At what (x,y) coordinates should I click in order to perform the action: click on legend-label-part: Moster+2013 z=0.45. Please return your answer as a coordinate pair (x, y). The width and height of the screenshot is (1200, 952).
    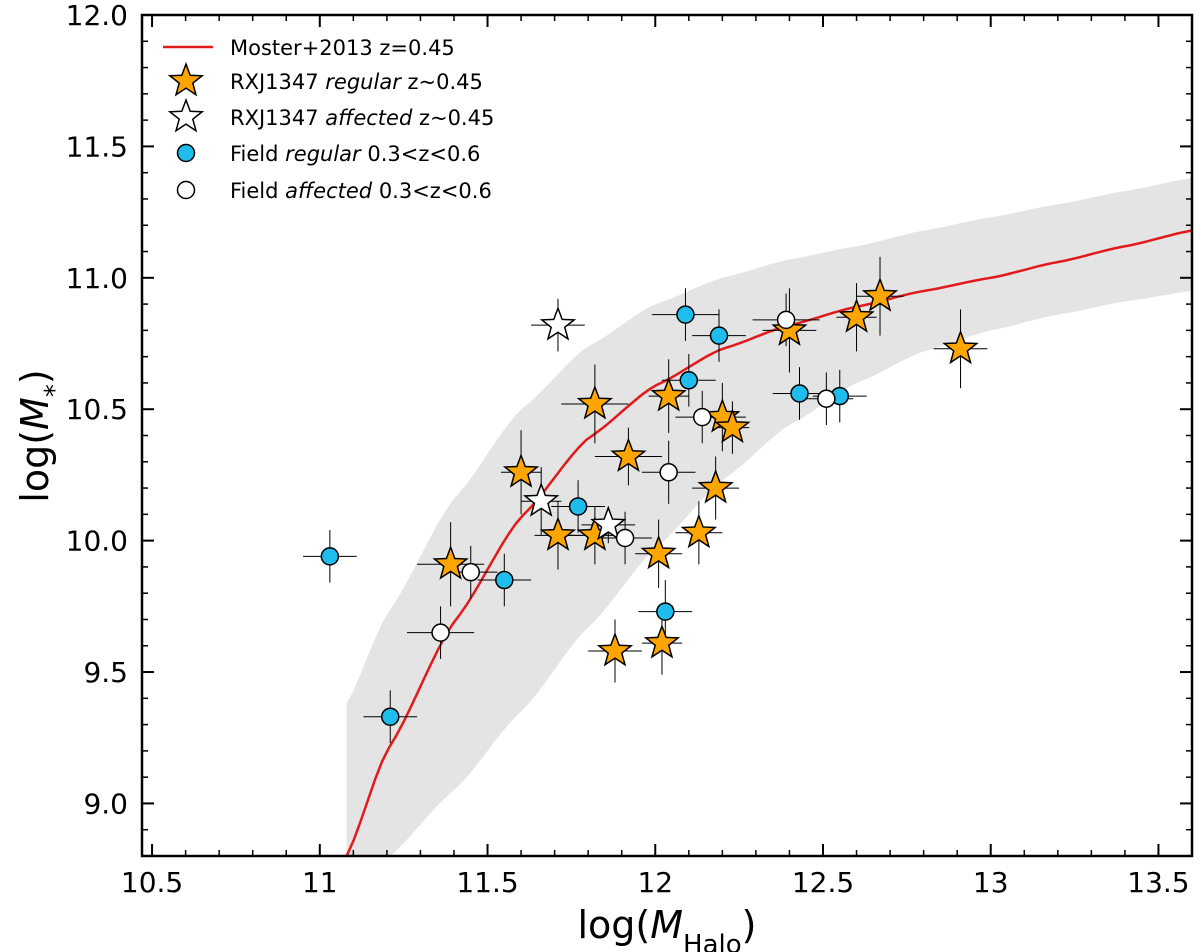
    Looking at the image, I should click on (342, 48).